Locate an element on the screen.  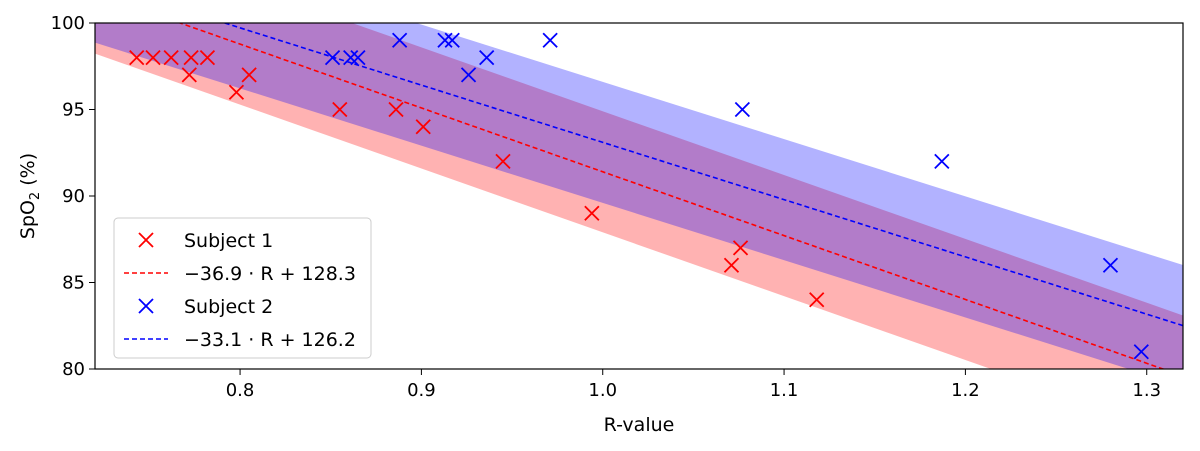
x-tick-label: 1.3 is located at coordinates (1146, 390).